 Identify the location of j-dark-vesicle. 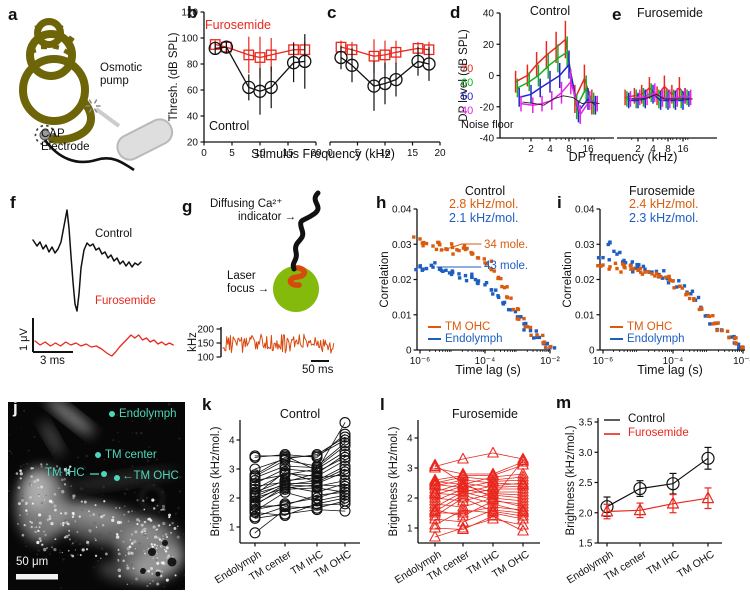
(143, 571).